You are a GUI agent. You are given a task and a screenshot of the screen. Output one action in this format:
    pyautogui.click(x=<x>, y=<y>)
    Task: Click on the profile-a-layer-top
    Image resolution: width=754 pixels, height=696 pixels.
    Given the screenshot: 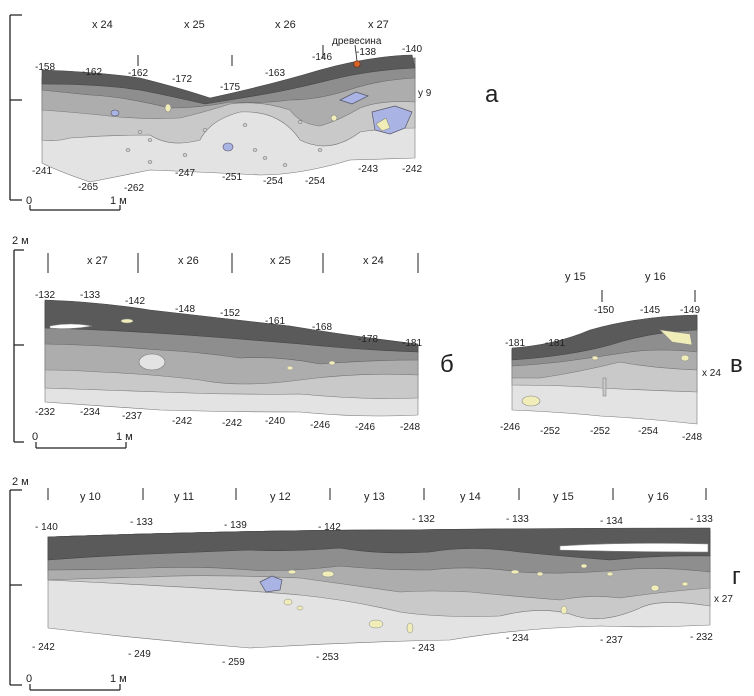 What is the action you would take?
    pyautogui.click(x=228, y=79)
    